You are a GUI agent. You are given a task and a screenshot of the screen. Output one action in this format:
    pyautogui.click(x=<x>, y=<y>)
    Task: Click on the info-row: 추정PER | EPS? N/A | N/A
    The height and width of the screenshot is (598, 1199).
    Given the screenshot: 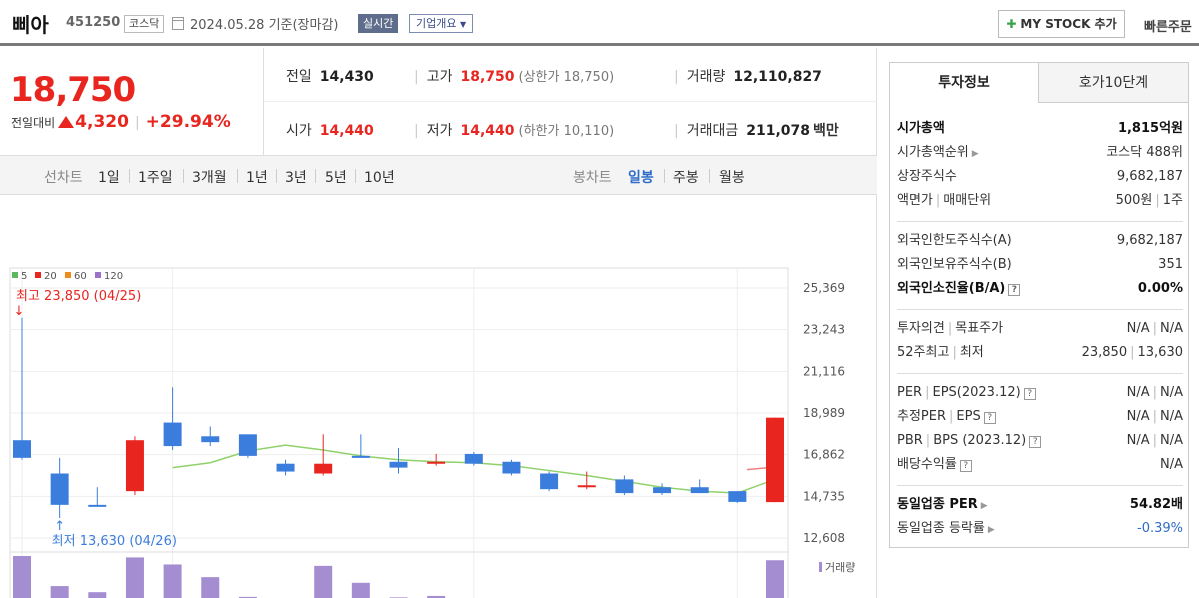 What is the action you would take?
    pyautogui.click(x=1040, y=417)
    